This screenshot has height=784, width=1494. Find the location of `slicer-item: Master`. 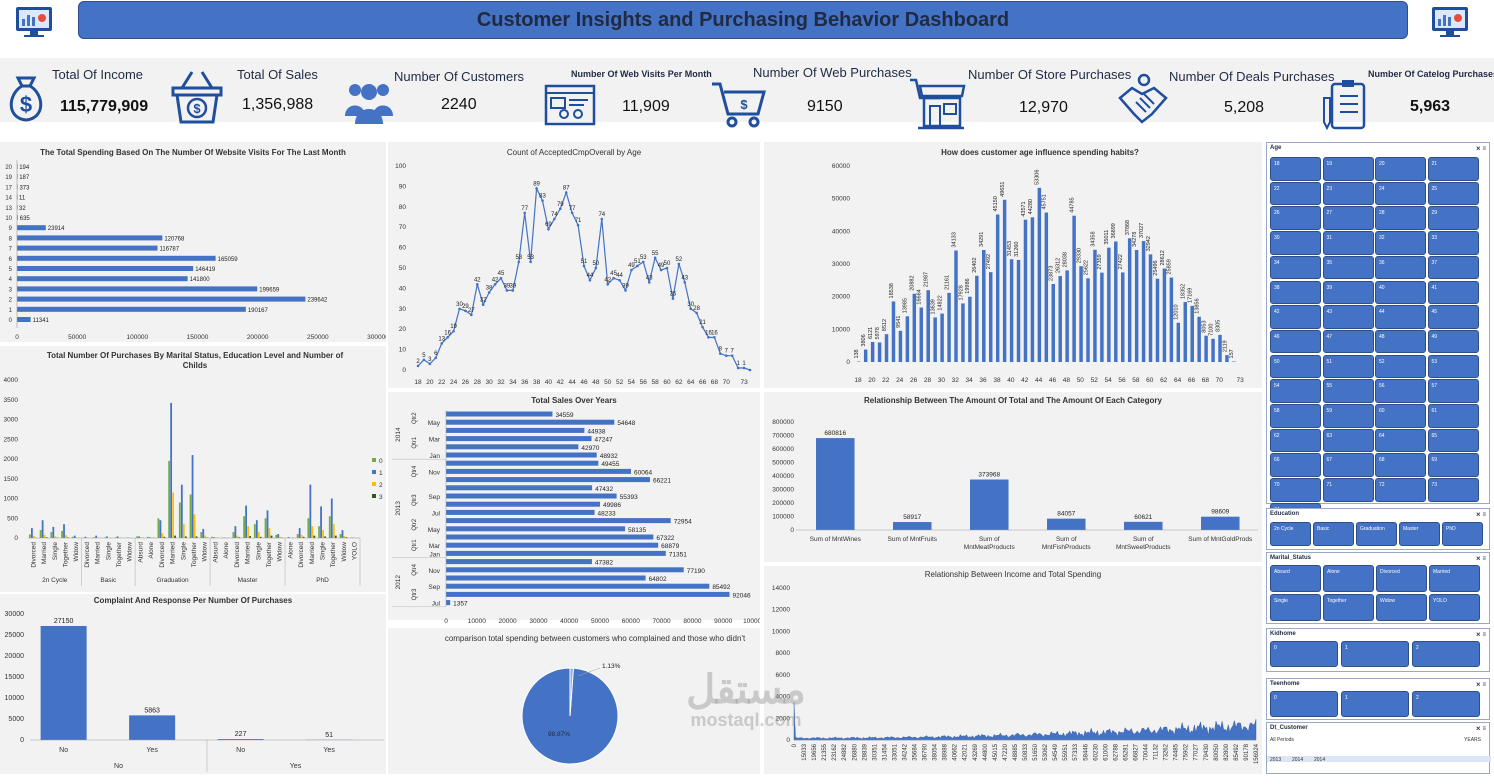

slicer-item: Master is located at coordinates (1419, 534).